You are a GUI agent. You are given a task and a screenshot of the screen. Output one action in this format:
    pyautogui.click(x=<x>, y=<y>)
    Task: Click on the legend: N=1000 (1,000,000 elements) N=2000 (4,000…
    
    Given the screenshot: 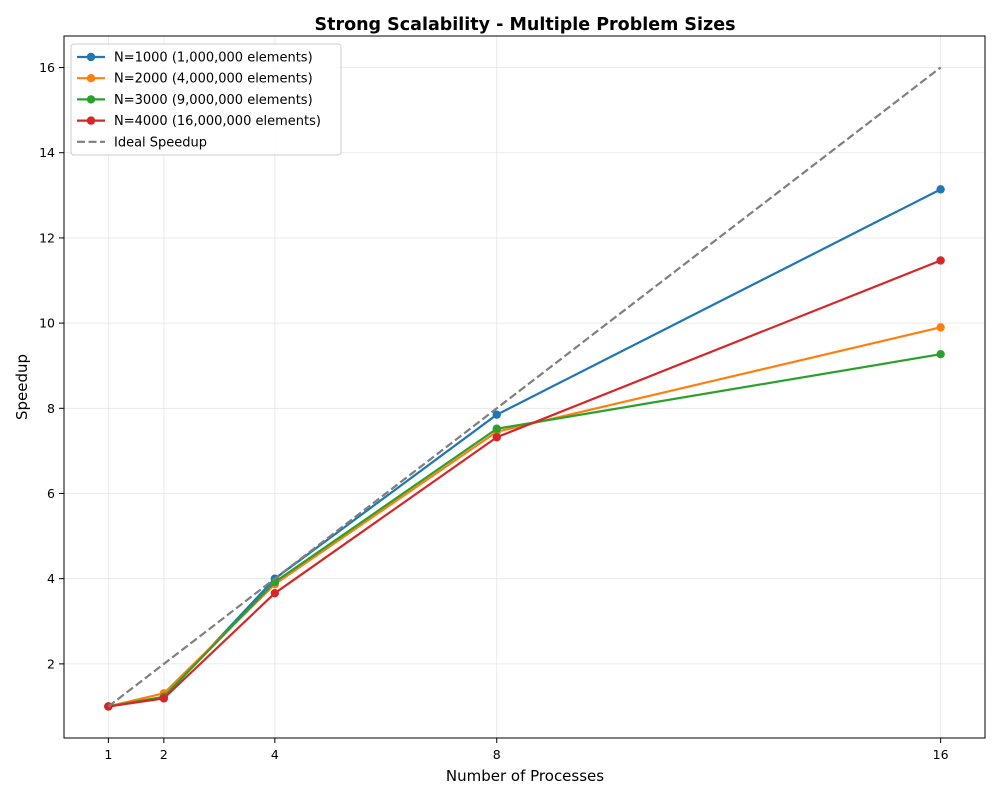 What is the action you would take?
    pyautogui.click(x=206, y=99)
    